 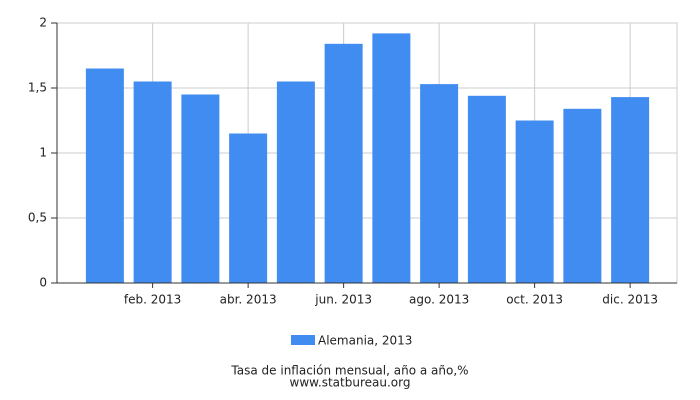 What do you see at coordinates (43, 153) in the screenshot?
I see `y-tick-label: 1` at bounding box center [43, 153].